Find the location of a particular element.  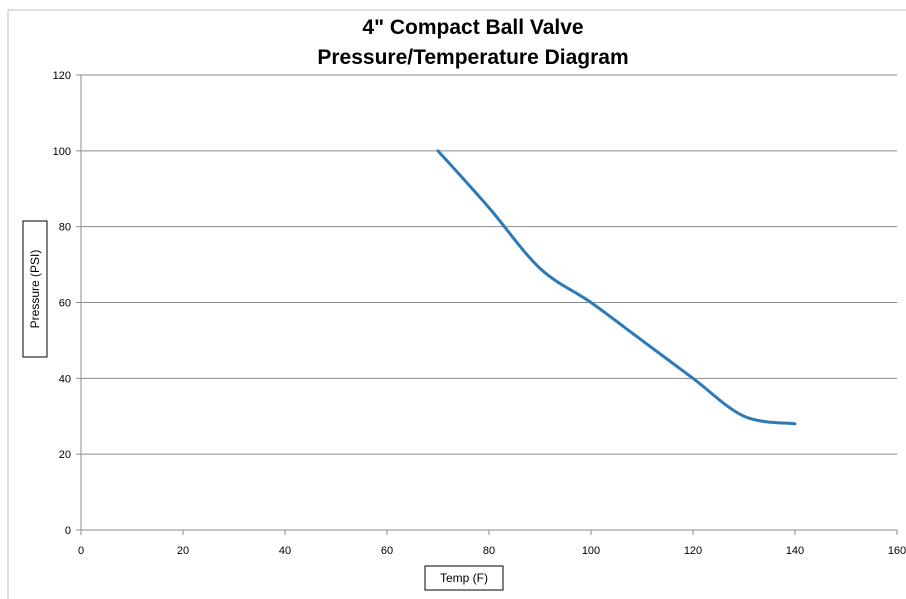

chart-subtitle: Pressure/Temperature Diagram is located at coordinates (472, 57).